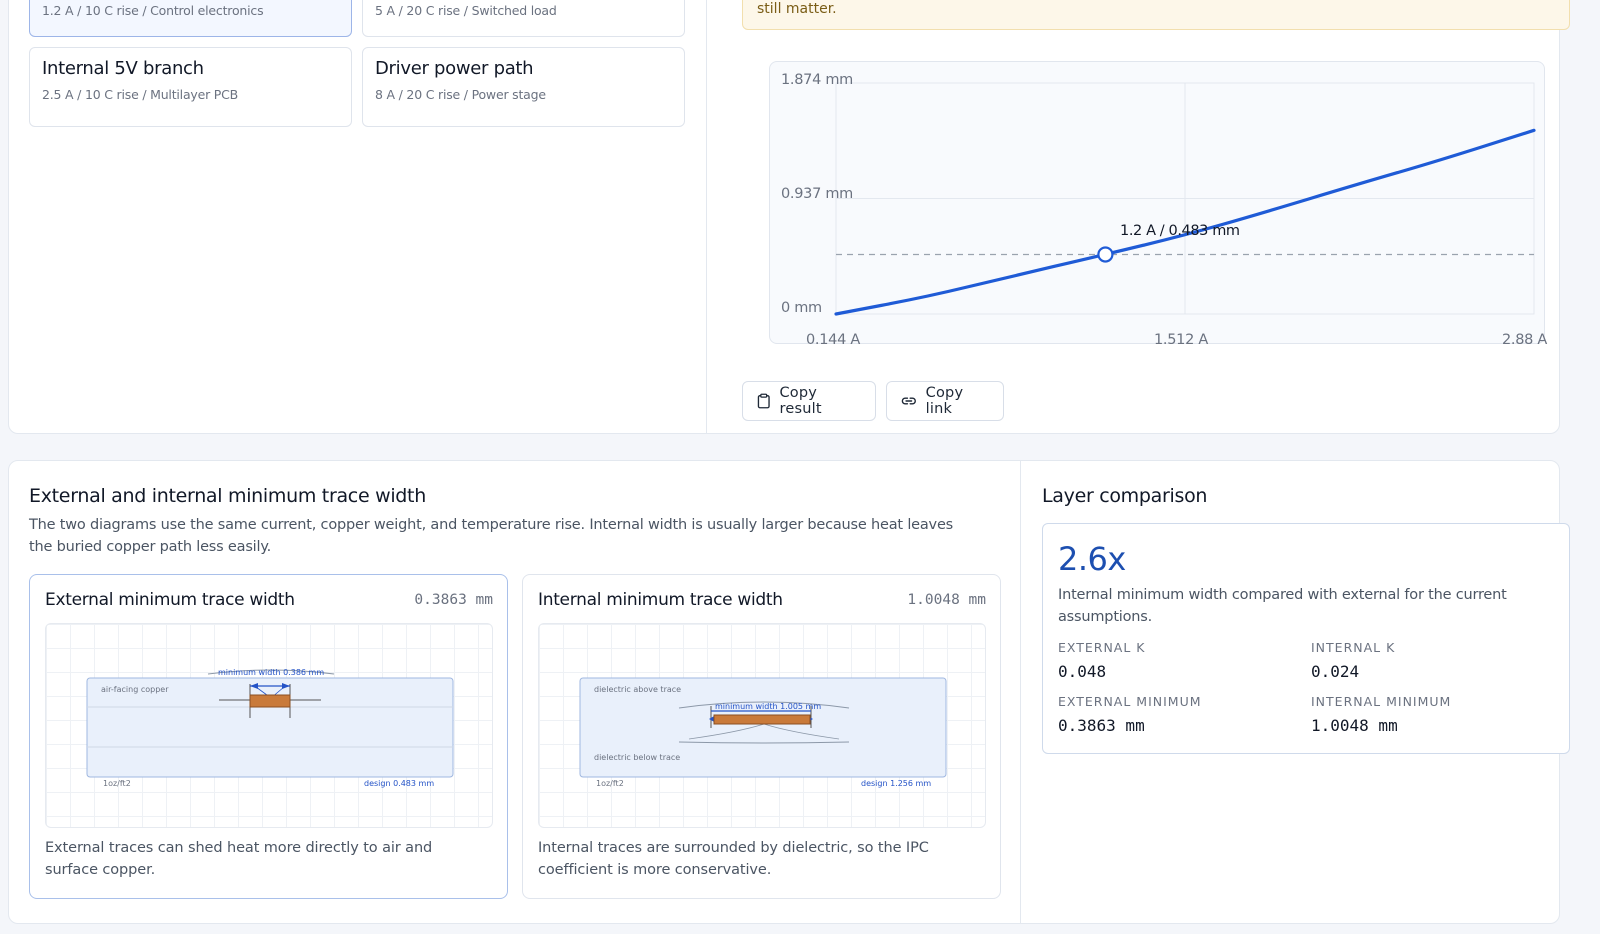 Image resolution: width=1600 pixels, height=934 pixels. What do you see at coordinates (453, 600) in the screenshot?
I see `external-width-value: 0.3863 mm` at bounding box center [453, 600].